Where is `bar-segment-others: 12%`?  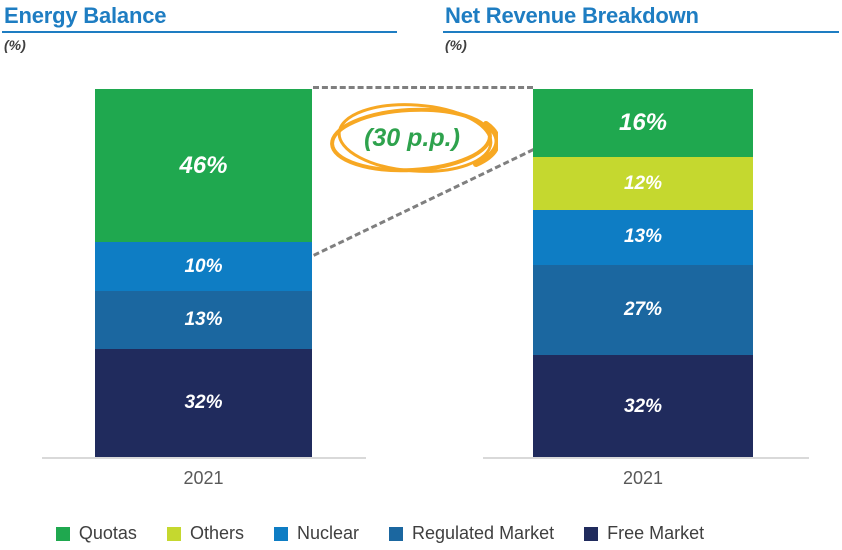
bar-segment-others: 12% is located at coordinates (643, 183).